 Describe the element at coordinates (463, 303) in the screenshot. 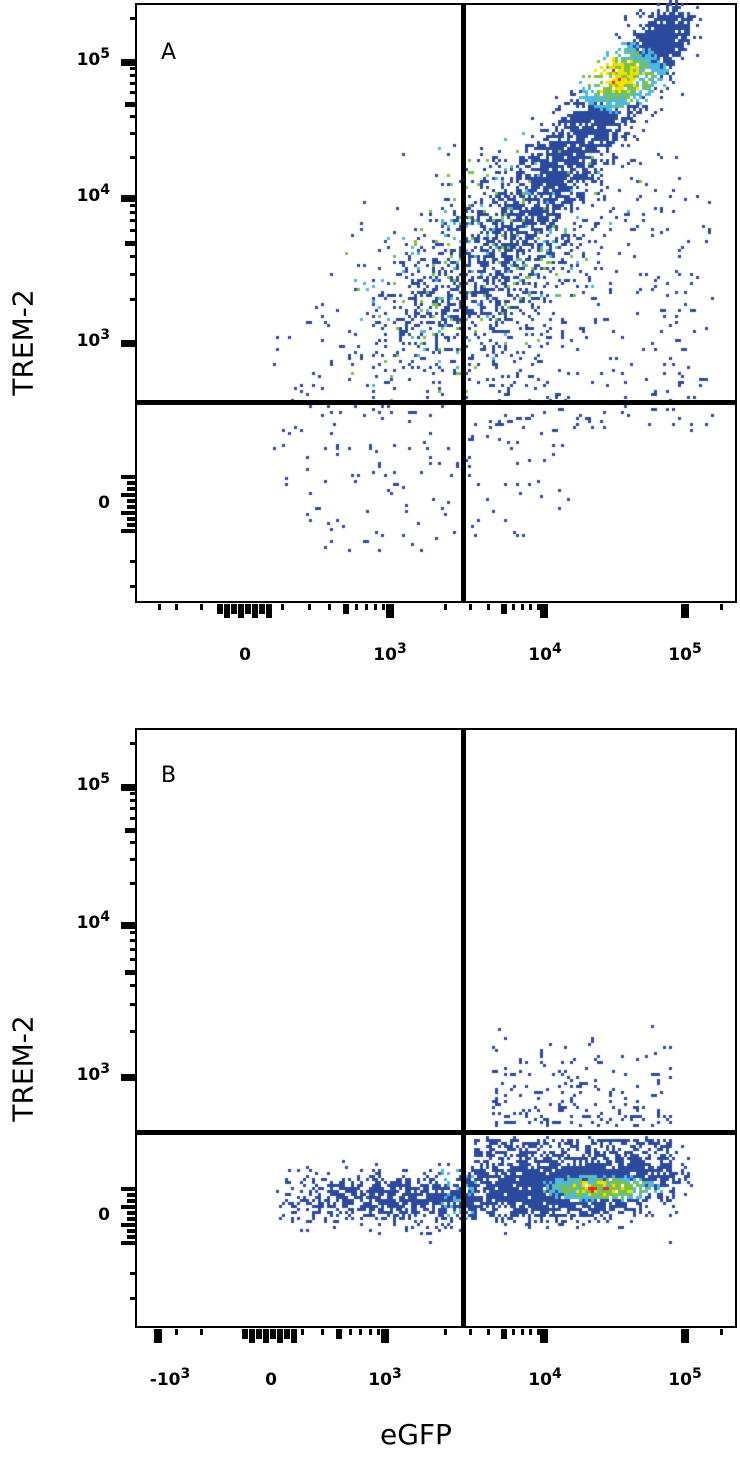

I see `quadrant-gate-vertical-a` at that location.